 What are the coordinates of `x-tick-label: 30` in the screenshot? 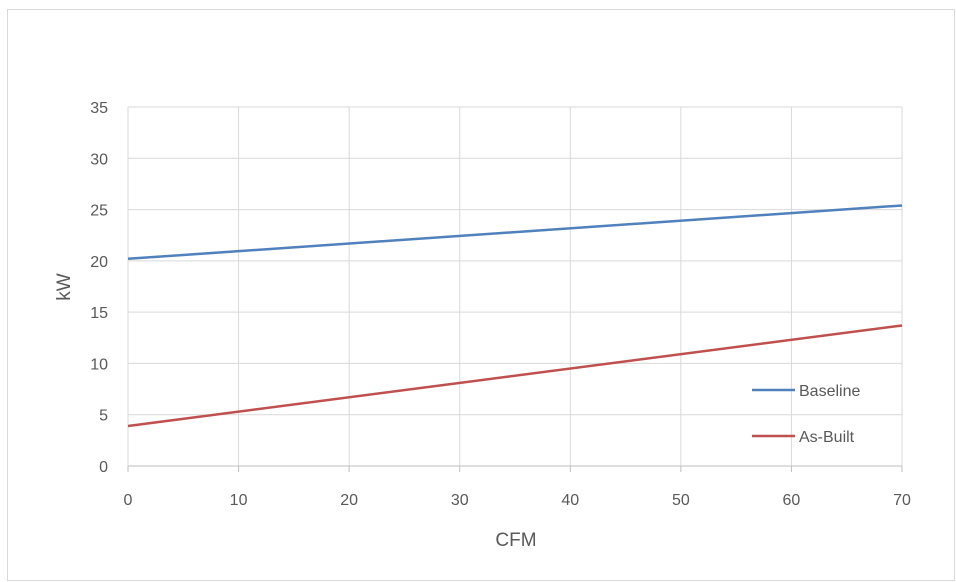 It's located at (460, 500).